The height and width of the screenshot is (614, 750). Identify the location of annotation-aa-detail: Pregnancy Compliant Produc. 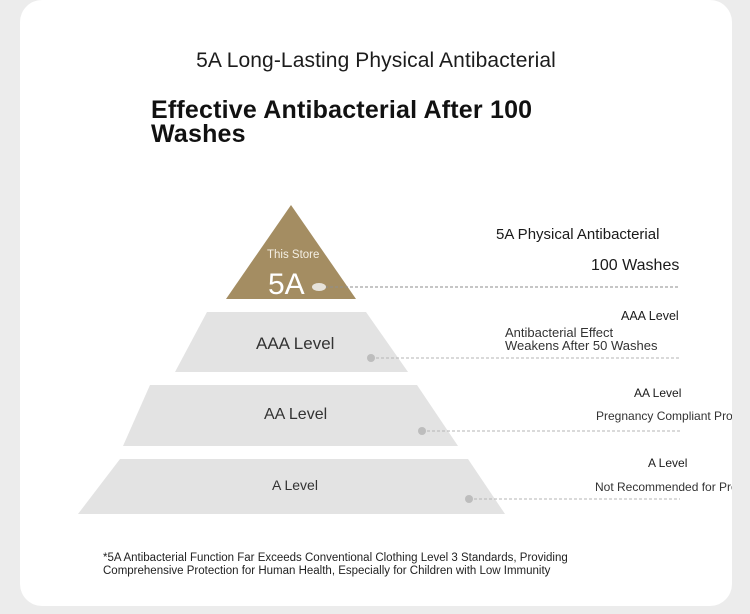
(664, 416).